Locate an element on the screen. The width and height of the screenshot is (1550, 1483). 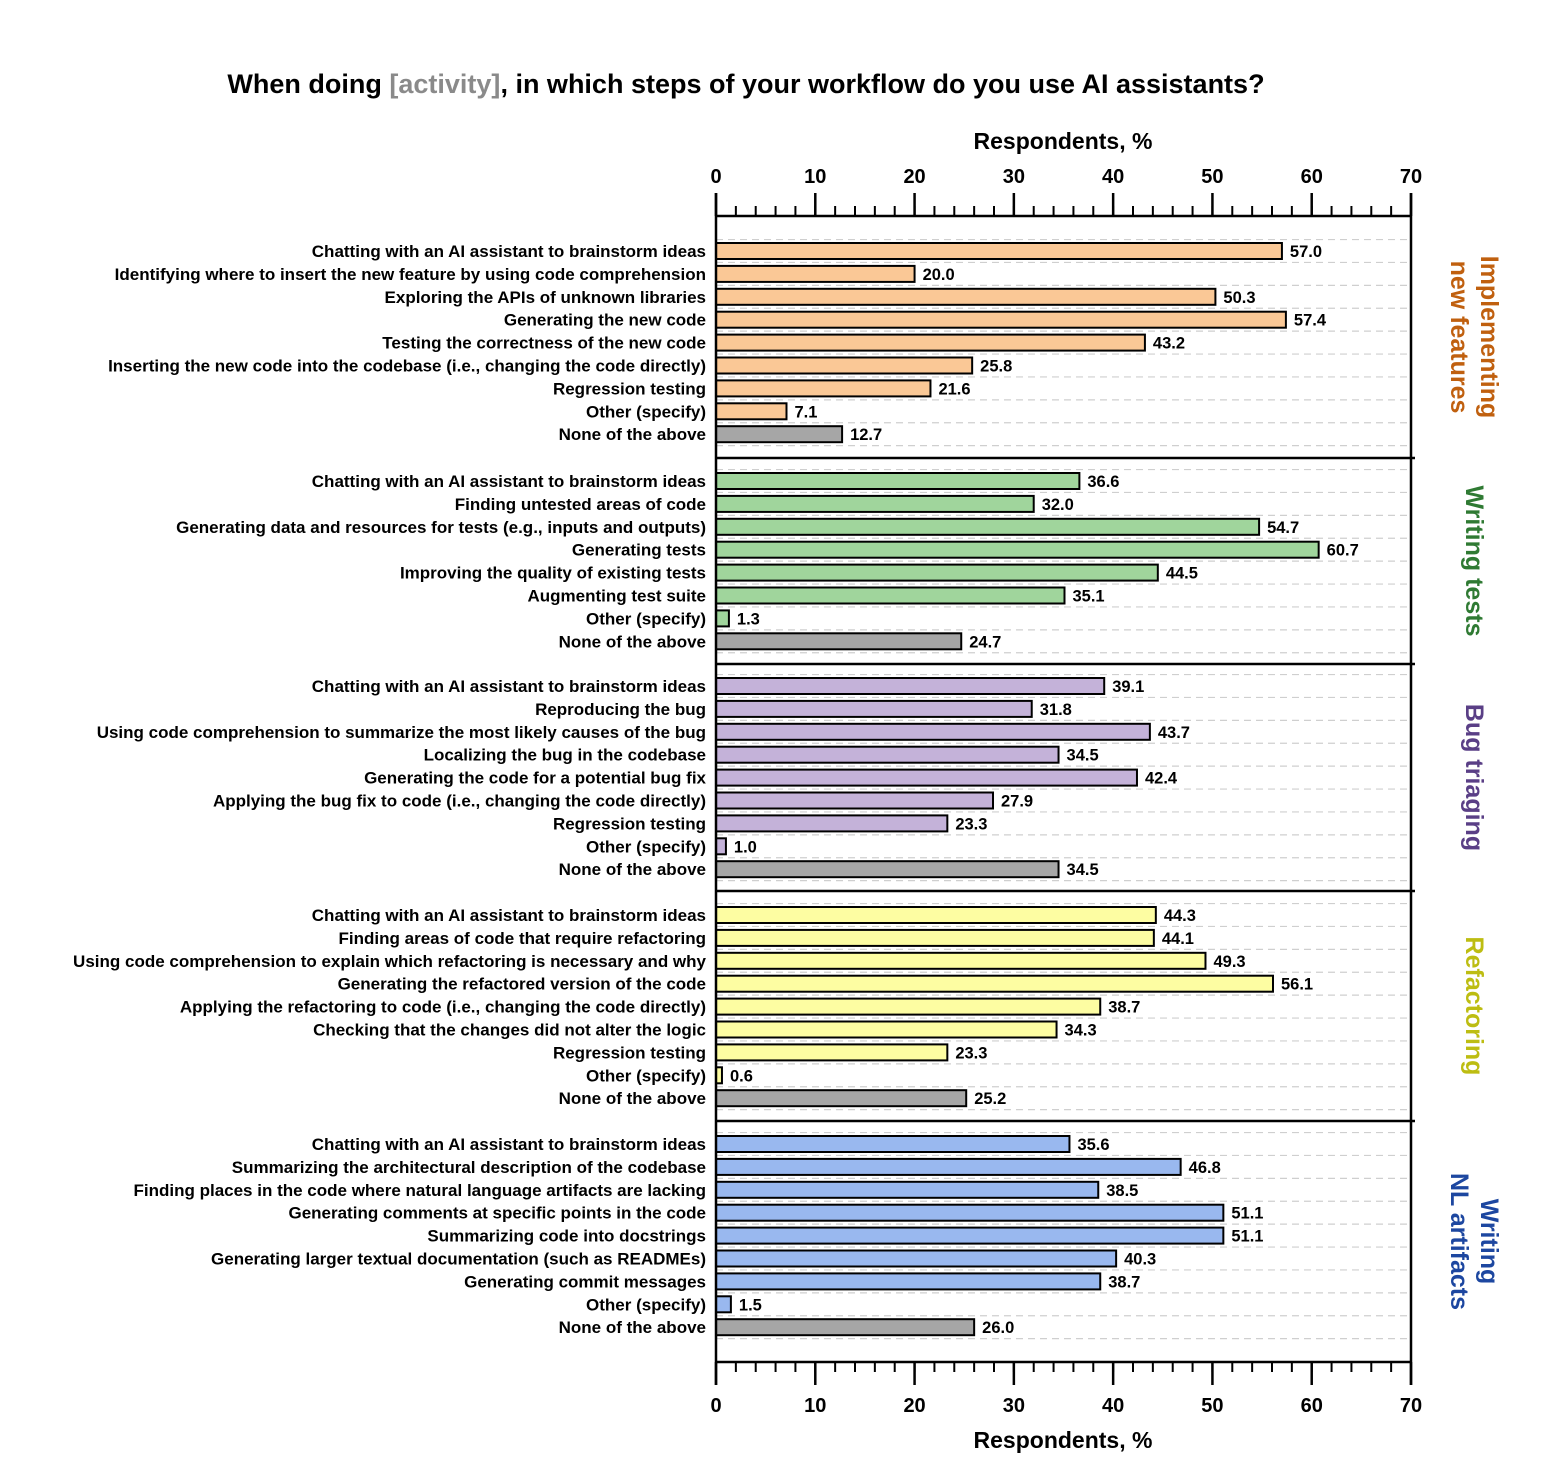
group-label: Writing is located at coordinates (1489, 1242).